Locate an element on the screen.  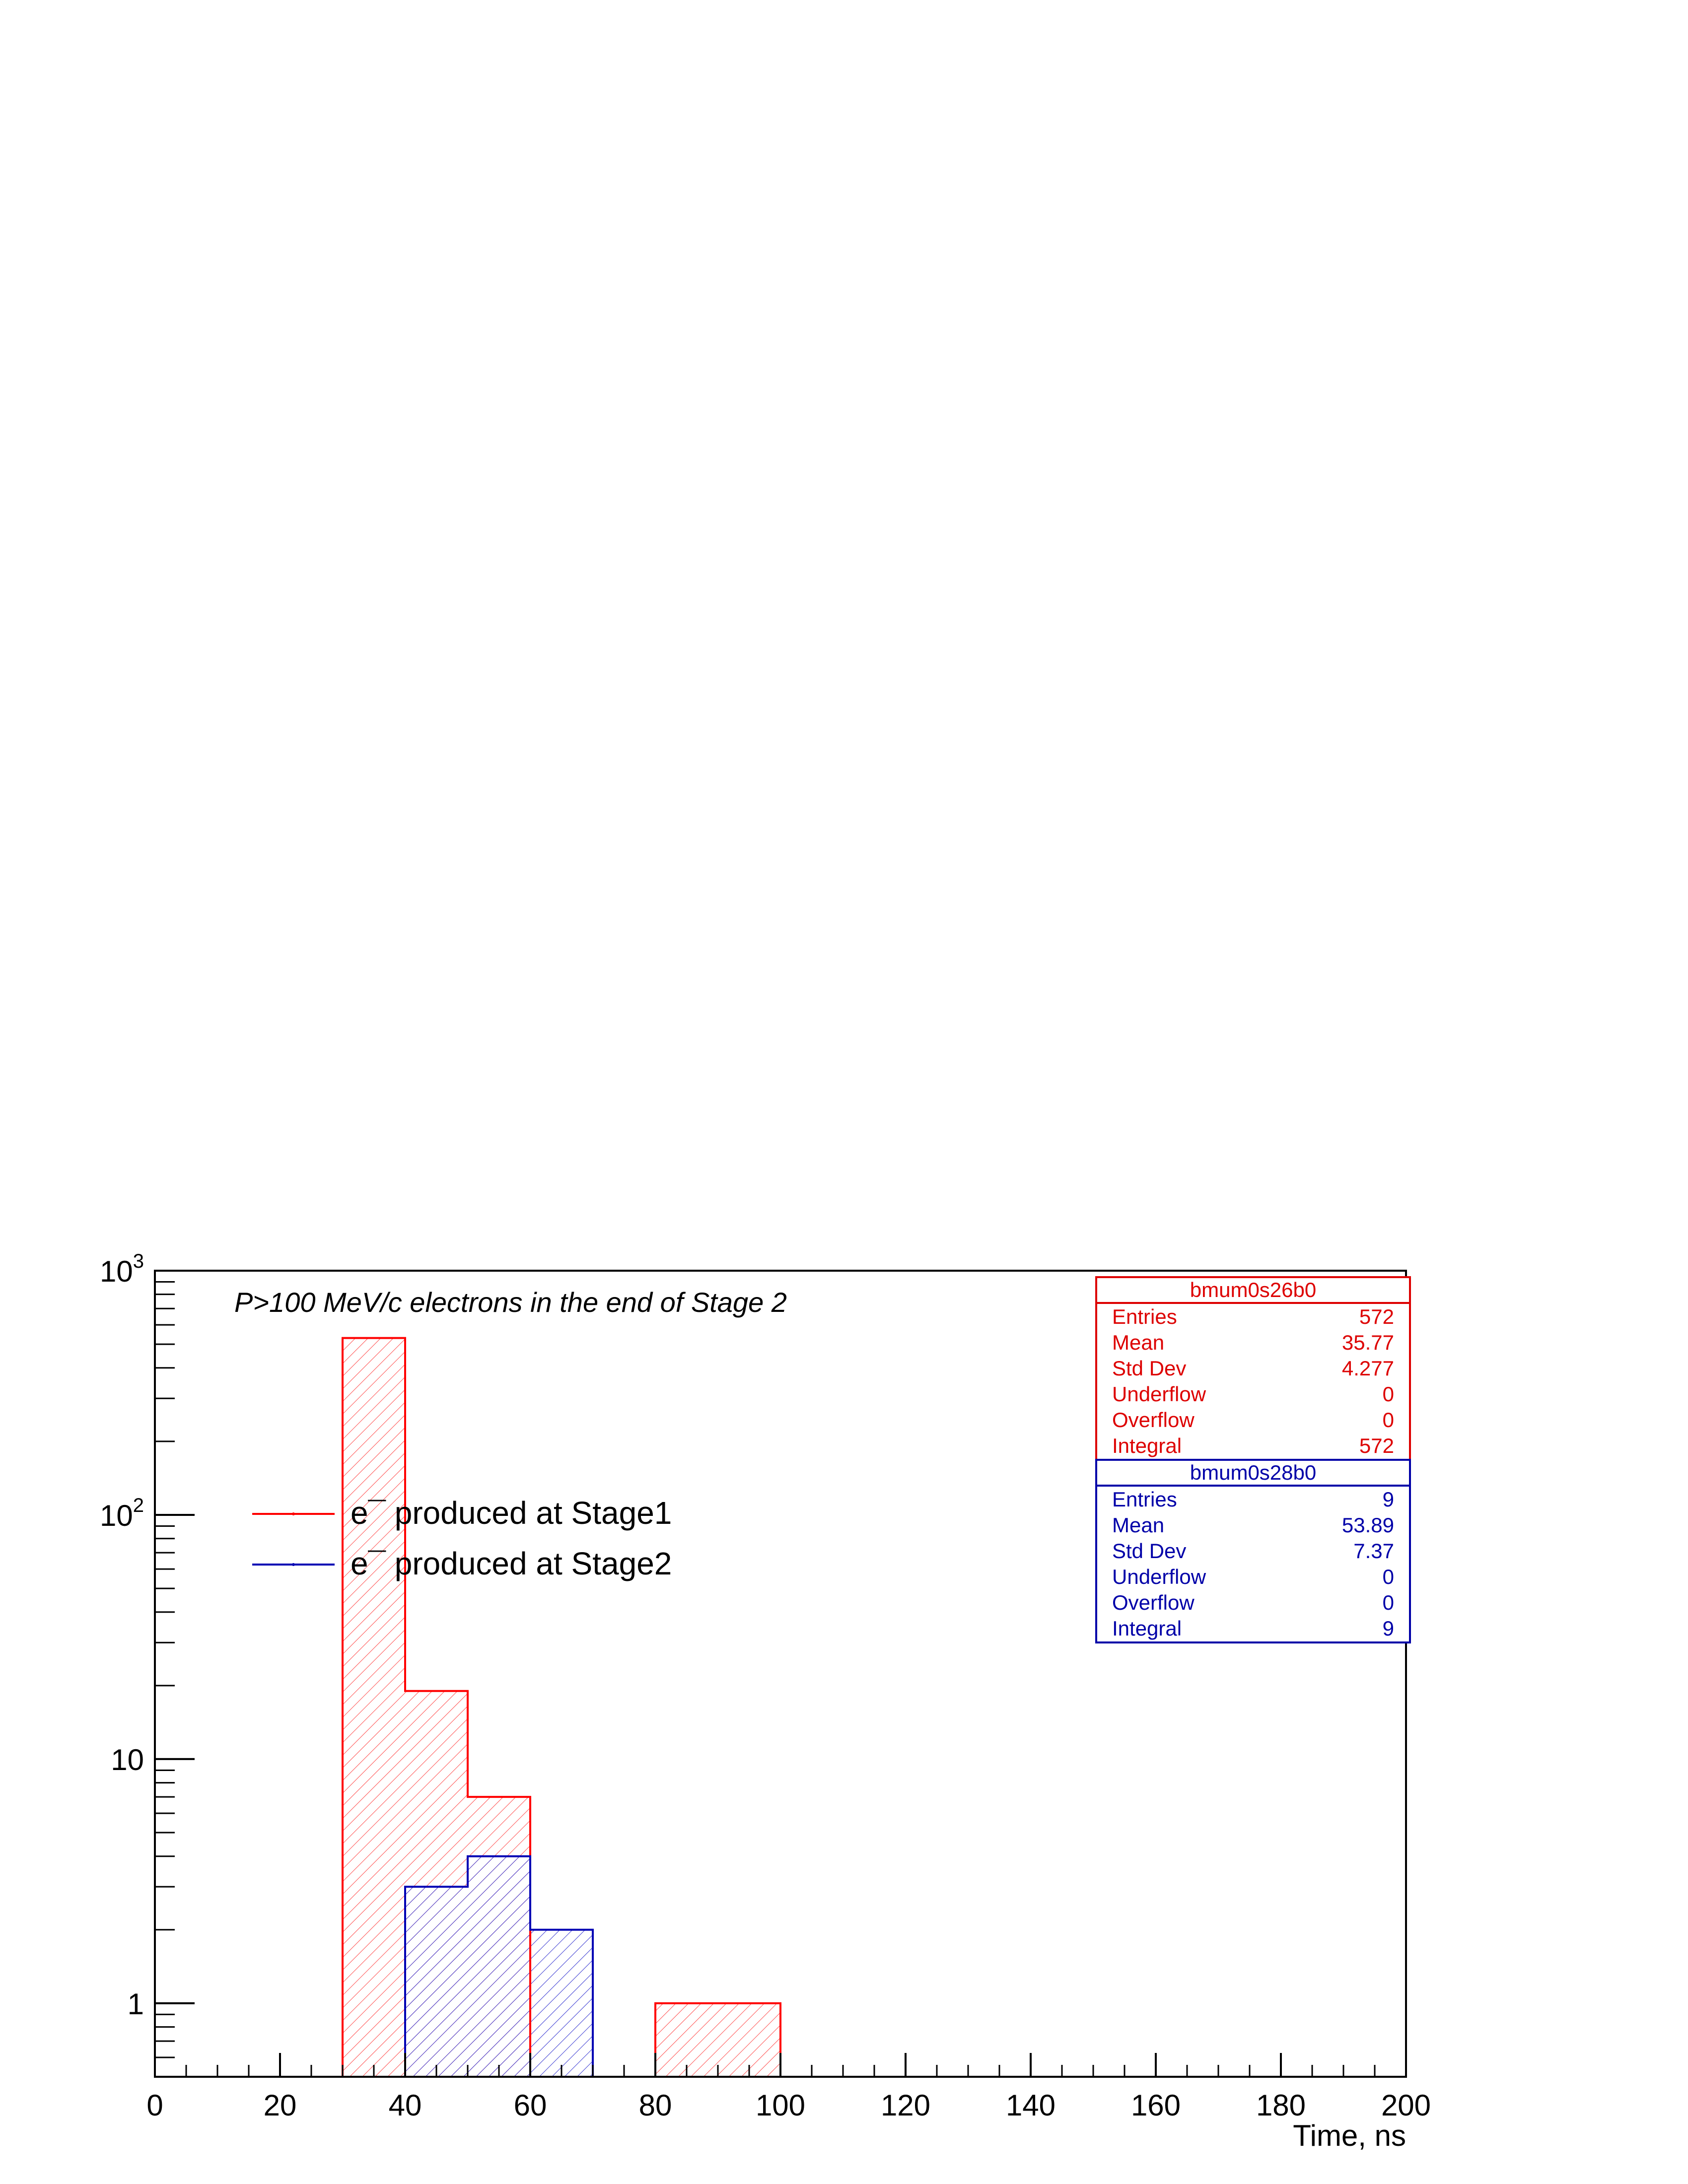
stats-box-title: bmum0s28b0 is located at coordinates (1253, 1472).